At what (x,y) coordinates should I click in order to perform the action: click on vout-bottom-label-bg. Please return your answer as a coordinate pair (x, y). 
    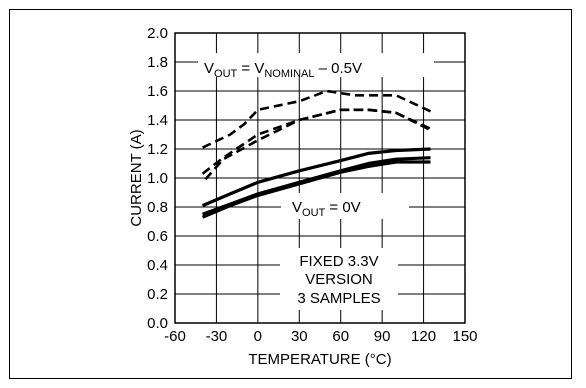
    Looking at the image, I should click on (345, 206).